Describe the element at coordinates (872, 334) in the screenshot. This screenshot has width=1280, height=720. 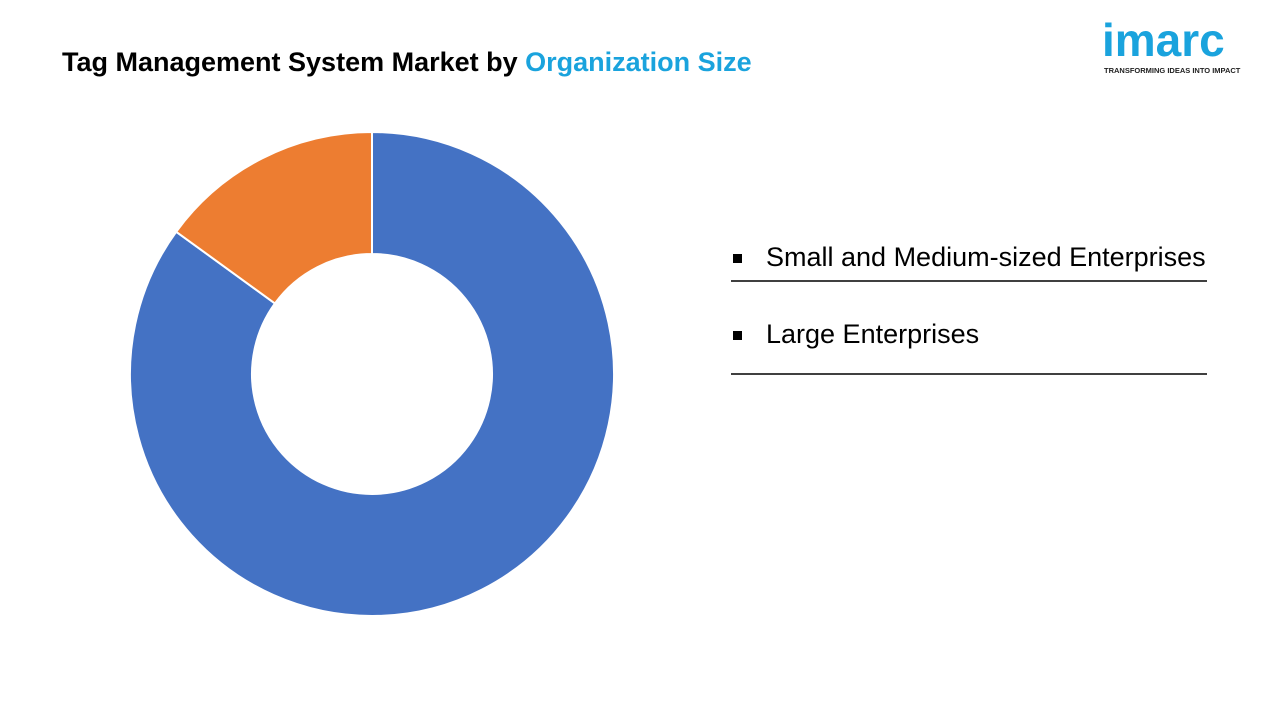
I see `legend-label: Large Enterprises` at that location.